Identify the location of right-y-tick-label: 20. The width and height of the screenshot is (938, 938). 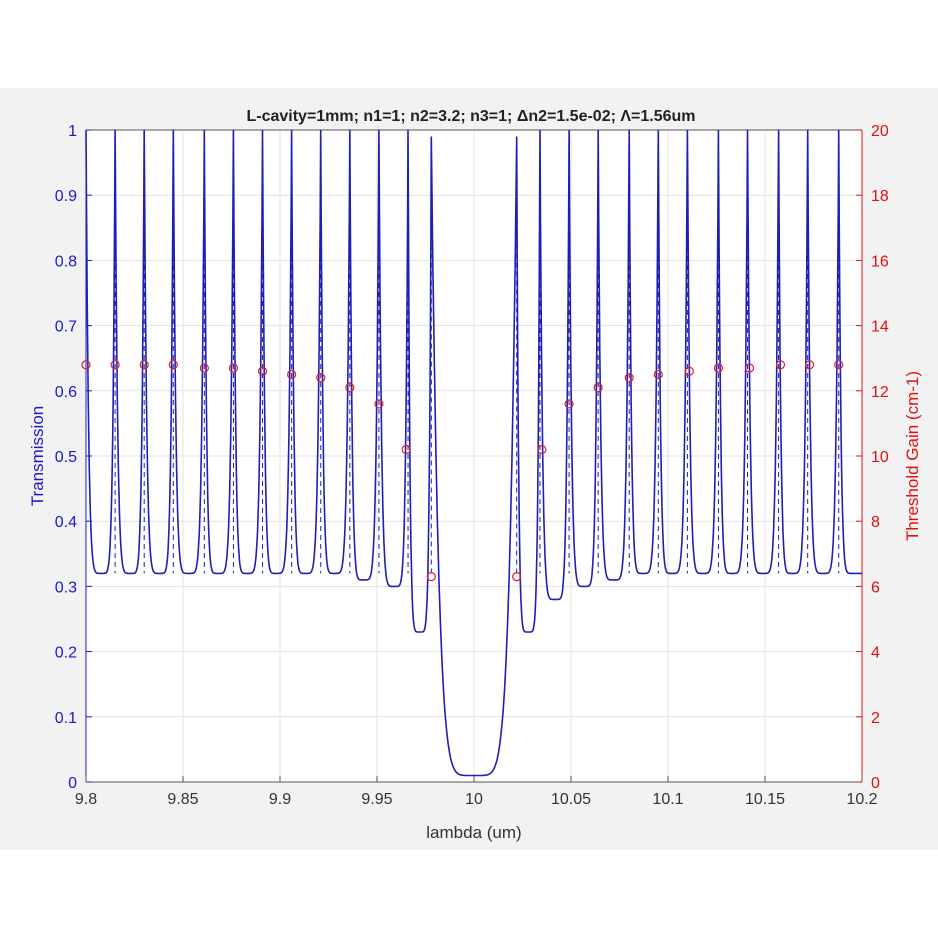
(880, 131).